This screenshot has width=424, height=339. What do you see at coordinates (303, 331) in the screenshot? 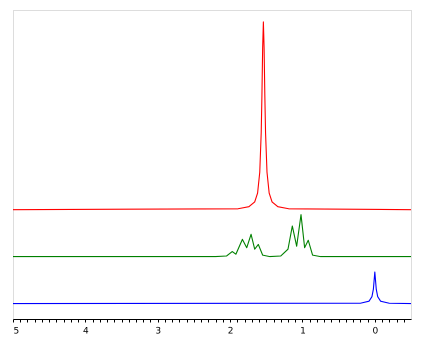
I see `x-tick-label: 1` at bounding box center [303, 331].